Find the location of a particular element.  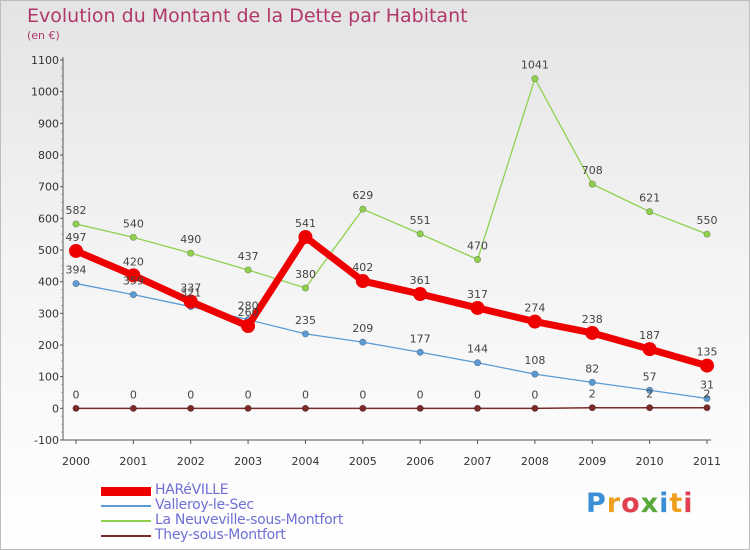

data-label: 361 is located at coordinates (420, 280).